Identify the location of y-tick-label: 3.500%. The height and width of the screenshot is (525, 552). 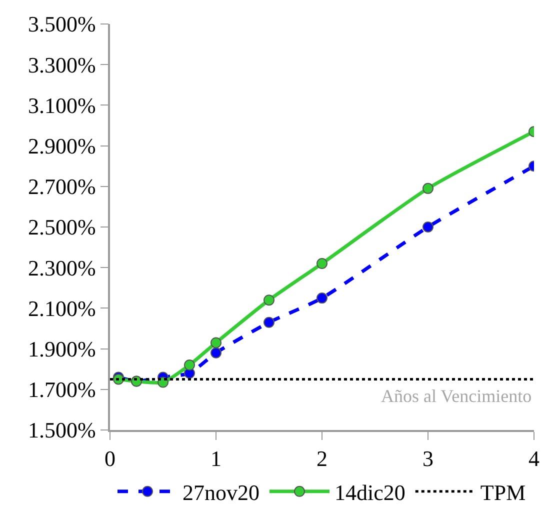
(62, 24).